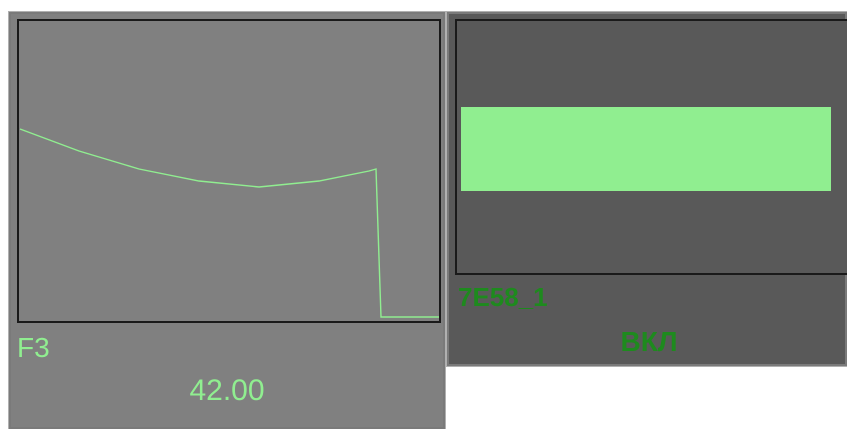  I want to click on device-id-label: 7E58_1, so click(503, 297).